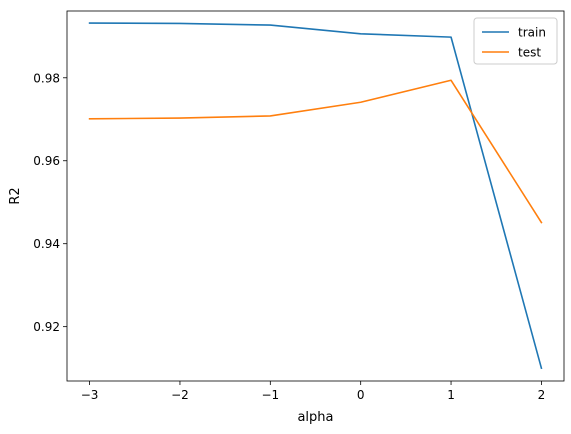  I want to click on legend: train test, so click(515, 41).